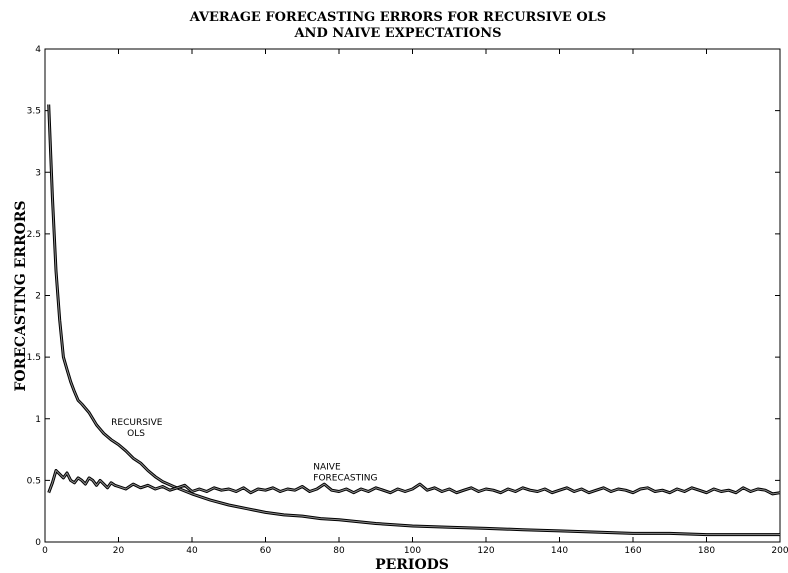  What do you see at coordinates (327, 467) in the screenshot?
I see `annotation-text: NAIVE` at bounding box center [327, 467].